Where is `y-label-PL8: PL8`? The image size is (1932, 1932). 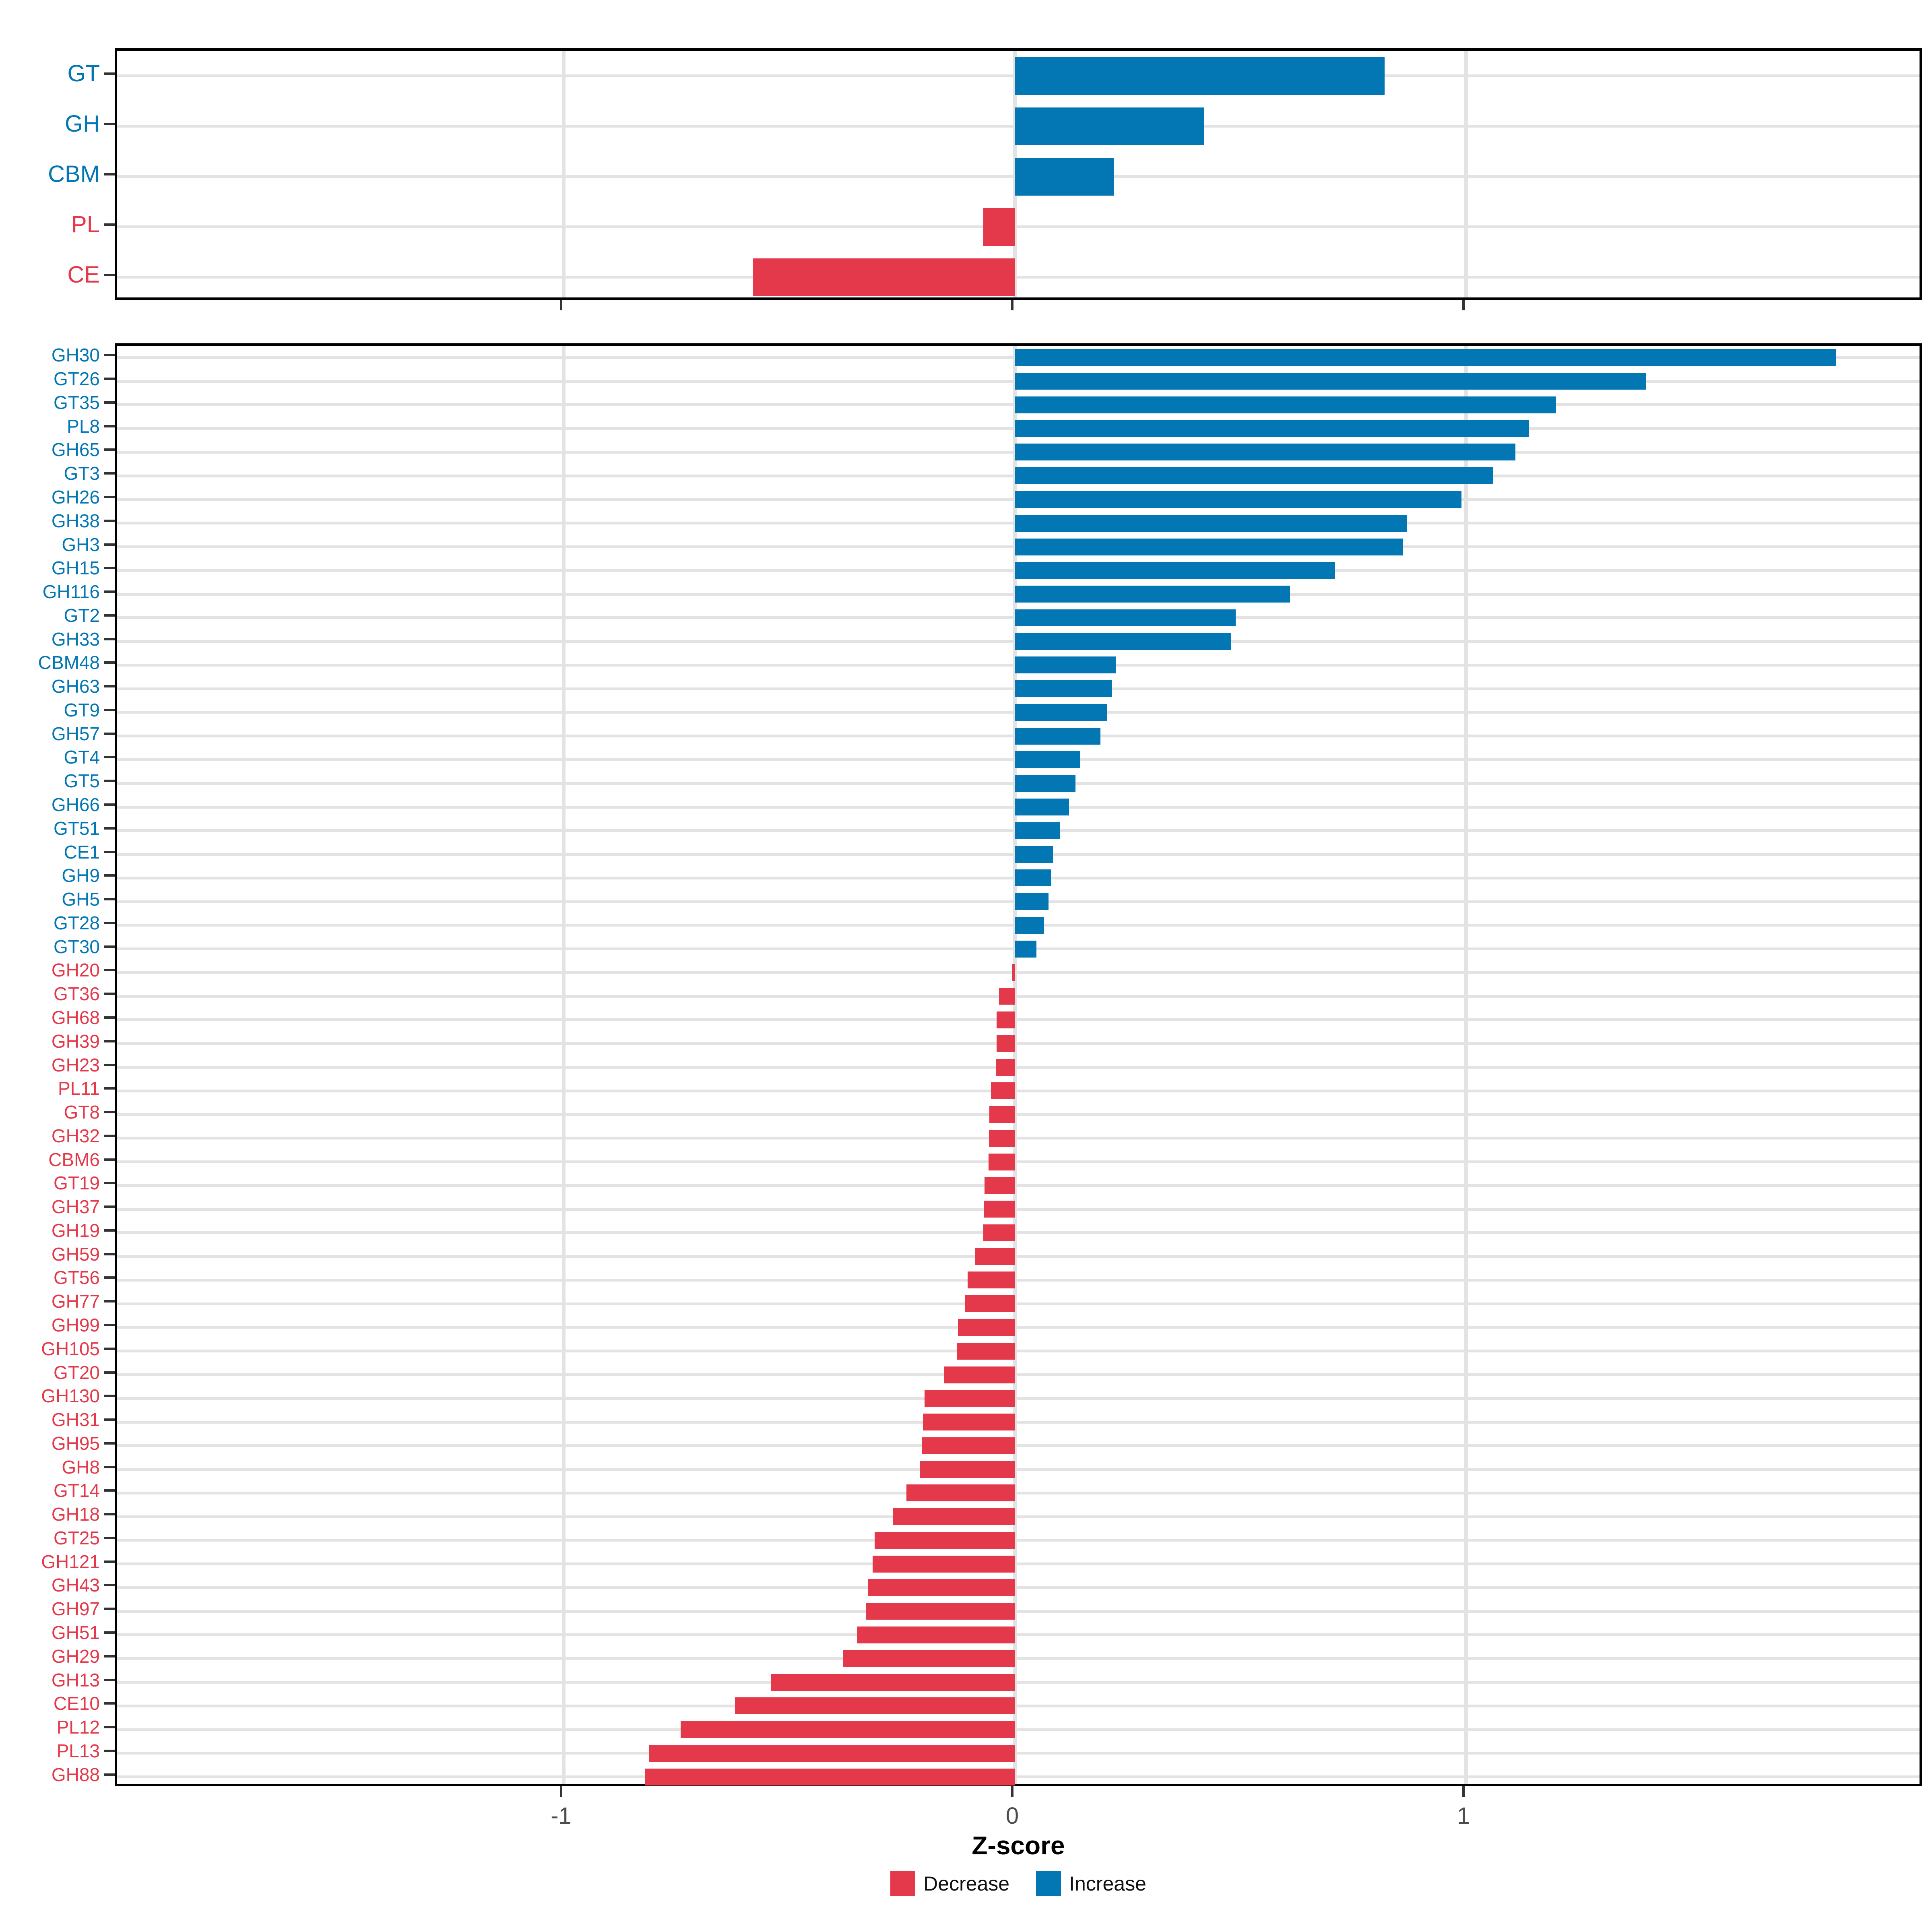 y-label-PL8: PL8 is located at coordinates (83, 426).